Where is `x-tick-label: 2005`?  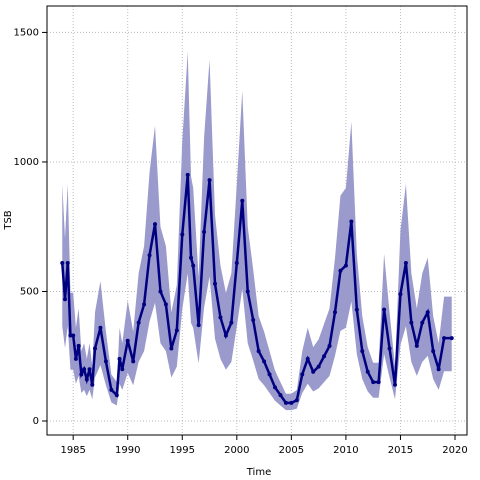 x-tick-label: 2005 is located at coordinates (291, 450).